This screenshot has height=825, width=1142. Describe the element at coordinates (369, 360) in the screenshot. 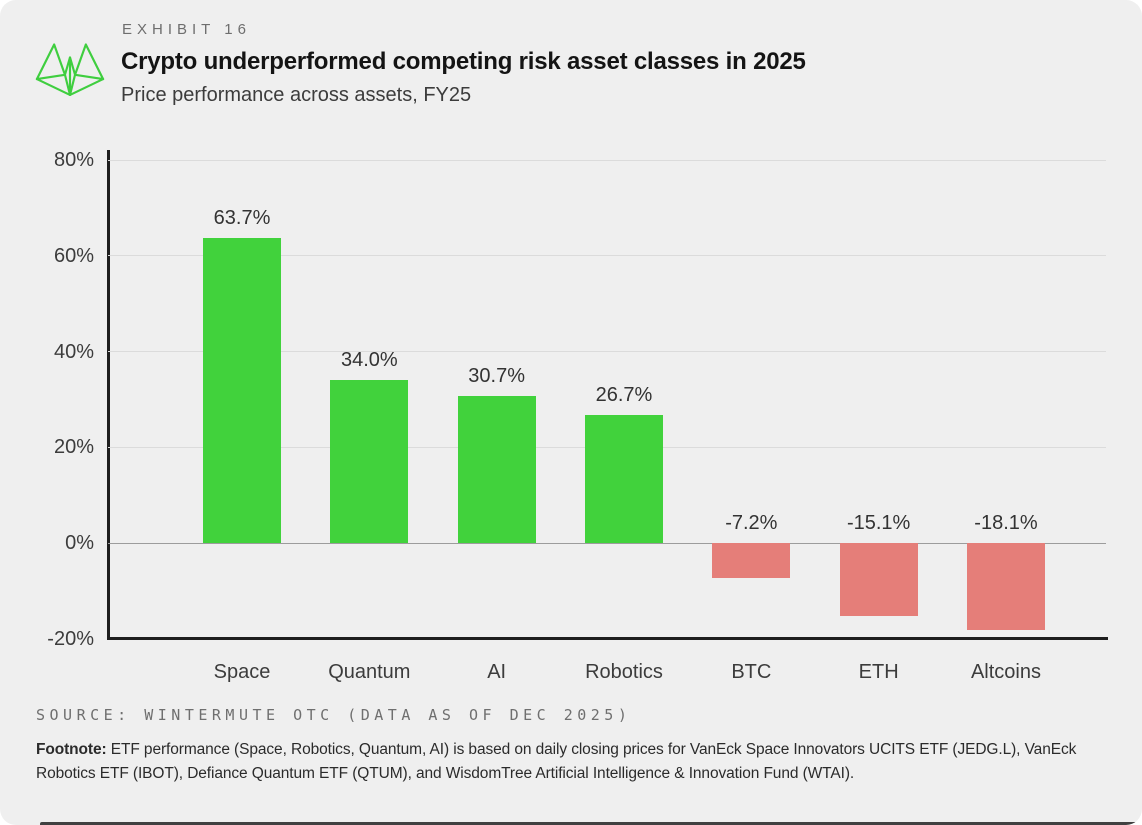

I see `value-label-quantum: 34.0%` at that location.